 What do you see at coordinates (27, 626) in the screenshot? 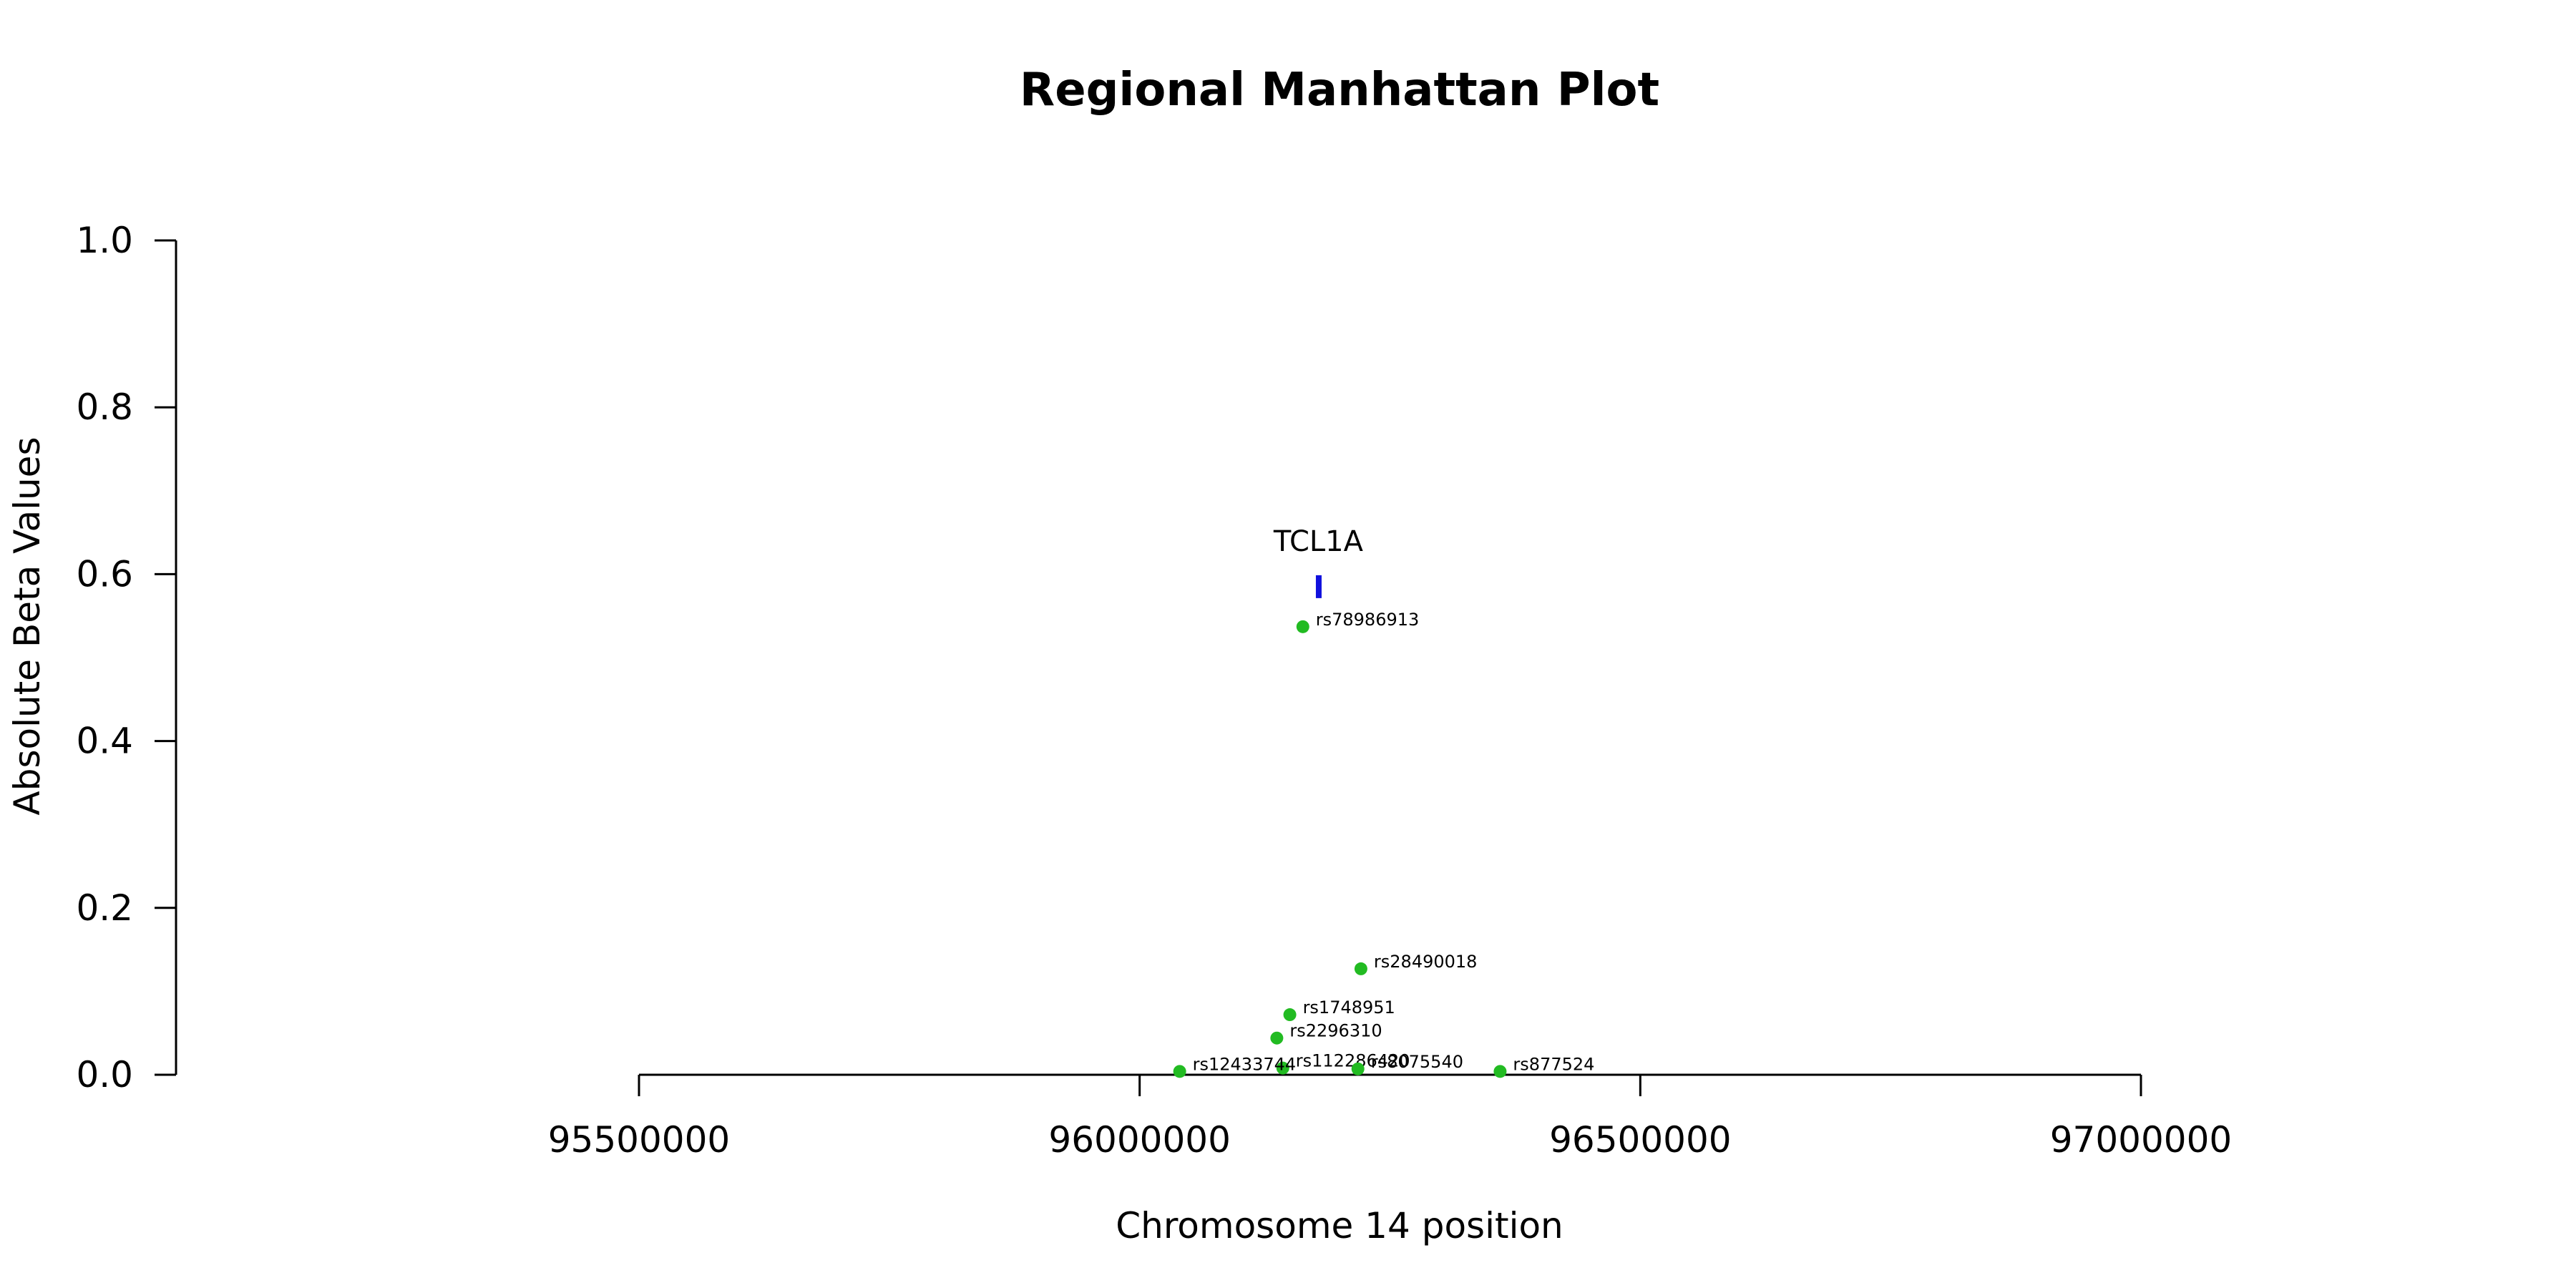
I see `y-axis-label: Absolute Beta Values` at bounding box center [27, 626].